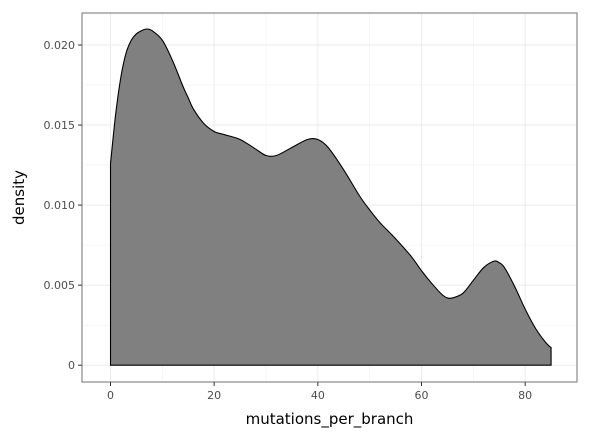 The height and width of the screenshot is (438, 589). I want to click on y-tick-label: 0.020, so click(60, 45).